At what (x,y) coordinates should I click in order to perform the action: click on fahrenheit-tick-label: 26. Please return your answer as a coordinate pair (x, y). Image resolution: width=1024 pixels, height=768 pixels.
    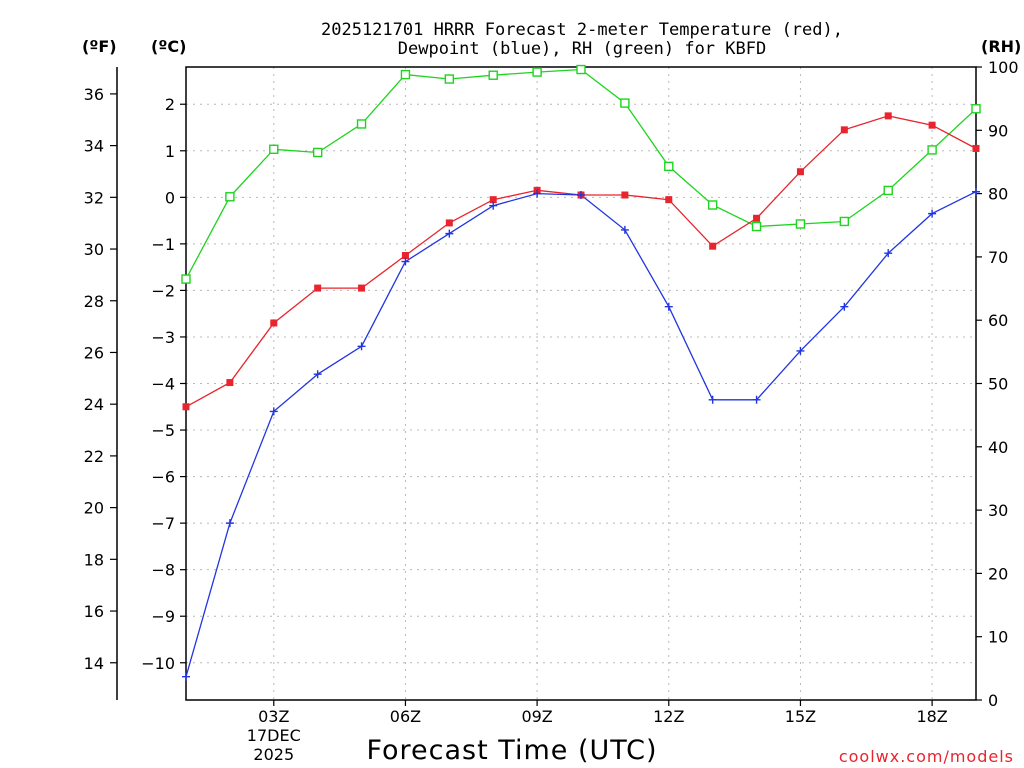
    Looking at the image, I should click on (94, 352).